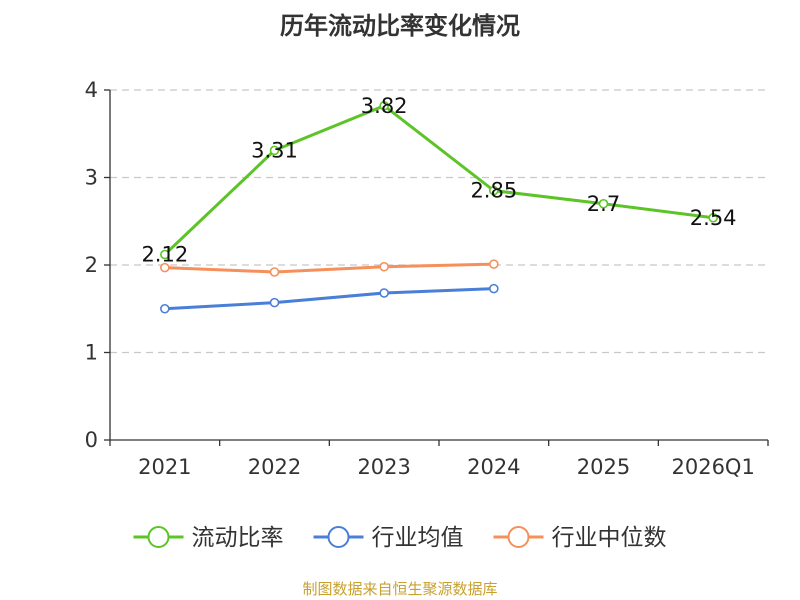 The height and width of the screenshot is (600, 800). What do you see at coordinates (274, 467) in the screenshot?
I see `x-tick-label: 2022` at bounding box center [274, 467].